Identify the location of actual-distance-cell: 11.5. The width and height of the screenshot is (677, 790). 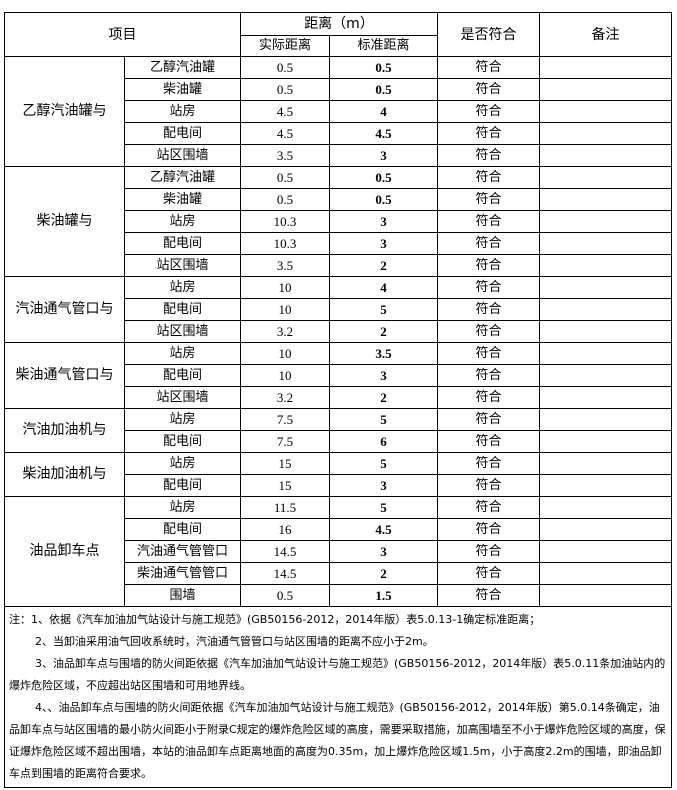
(285, 507).